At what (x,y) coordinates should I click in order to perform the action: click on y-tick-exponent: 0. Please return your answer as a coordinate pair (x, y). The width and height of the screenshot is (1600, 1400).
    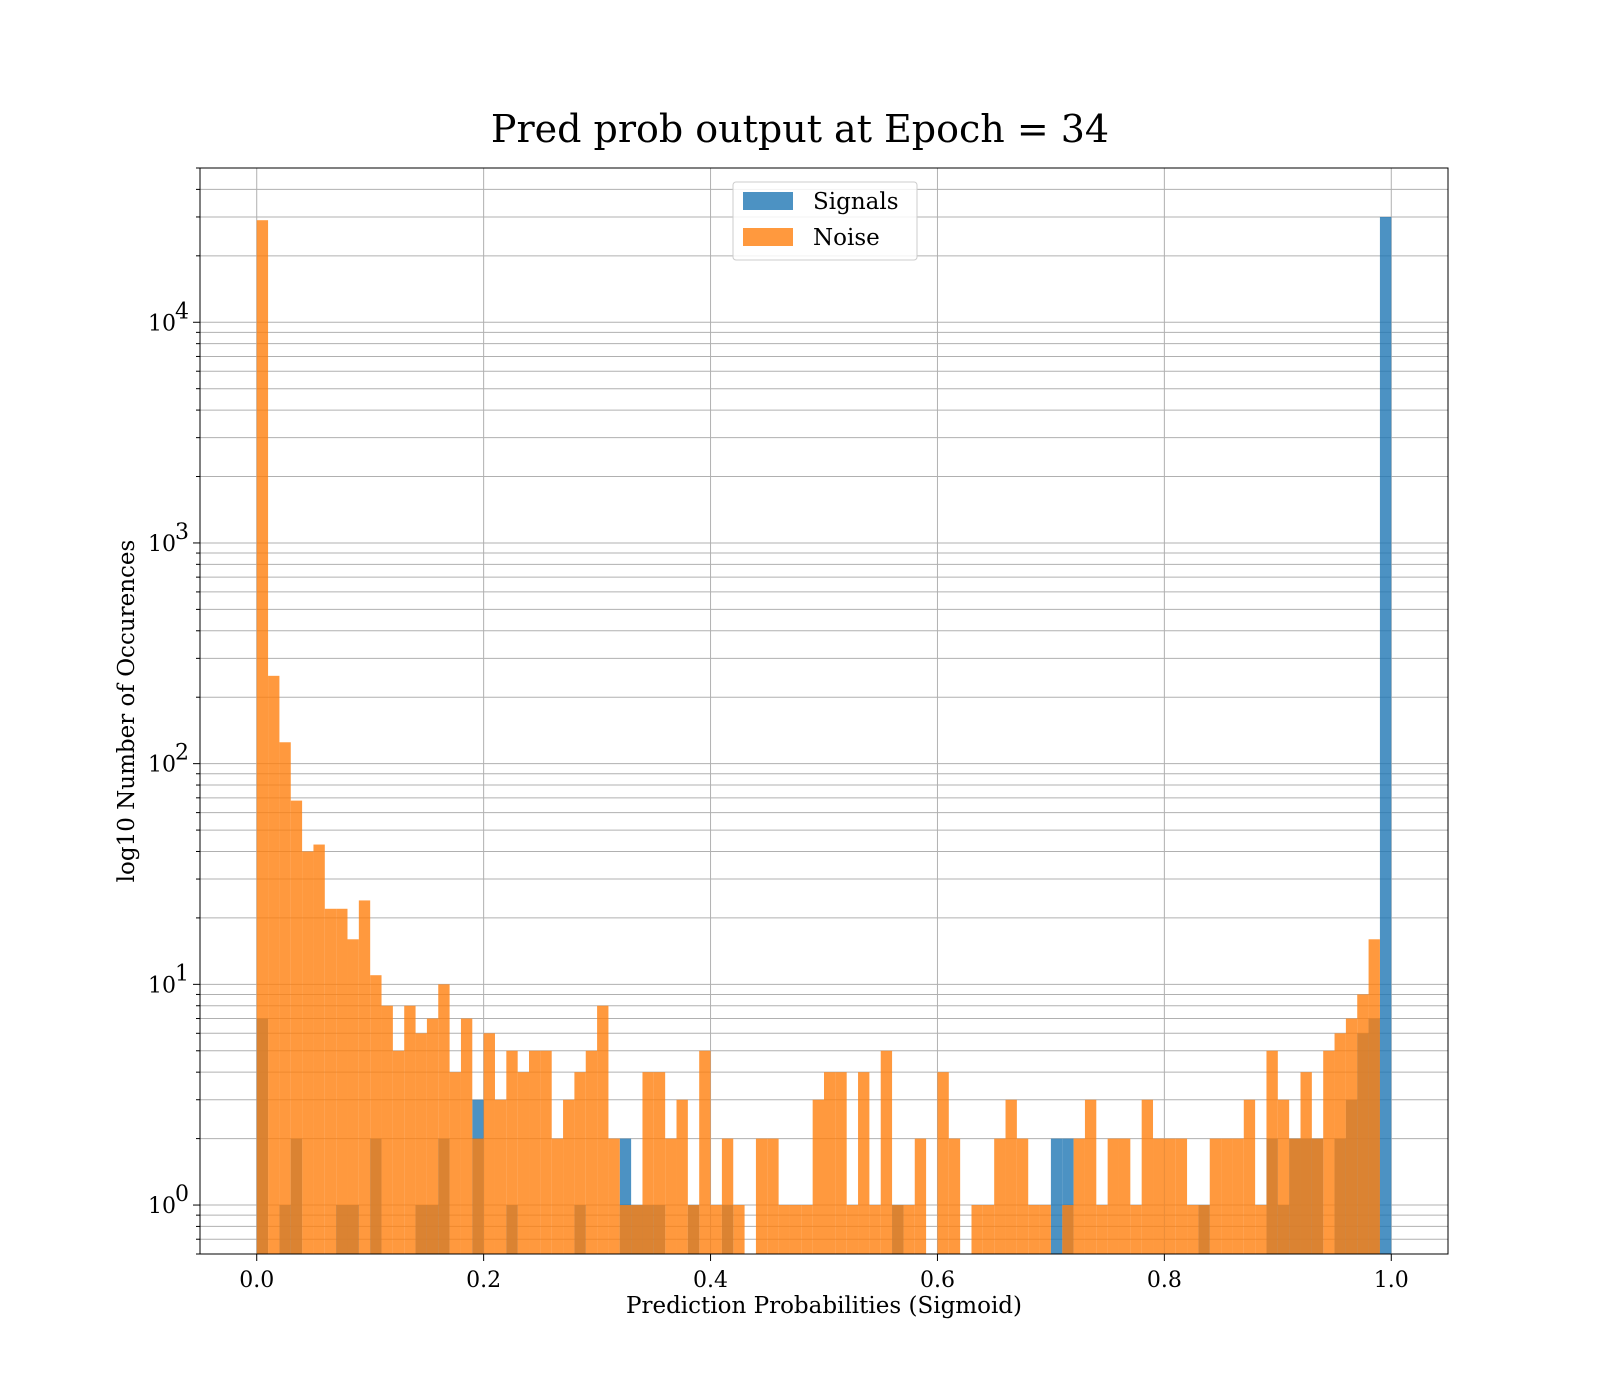
    Looking at the image, I should click on (182, 1194).